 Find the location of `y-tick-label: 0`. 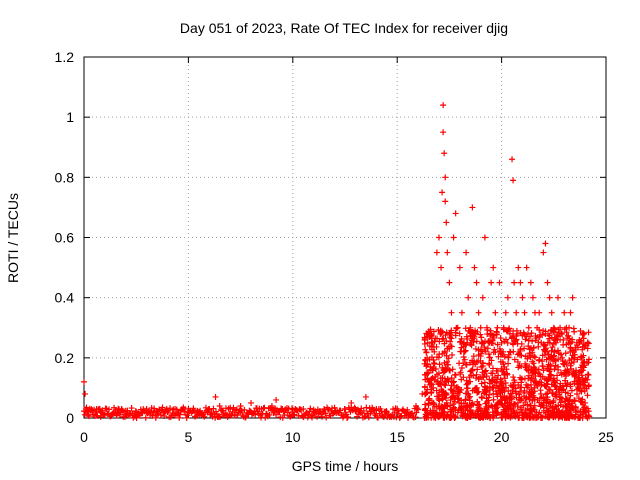

y-tick-label: 0 is located at coordinates (70, 418).